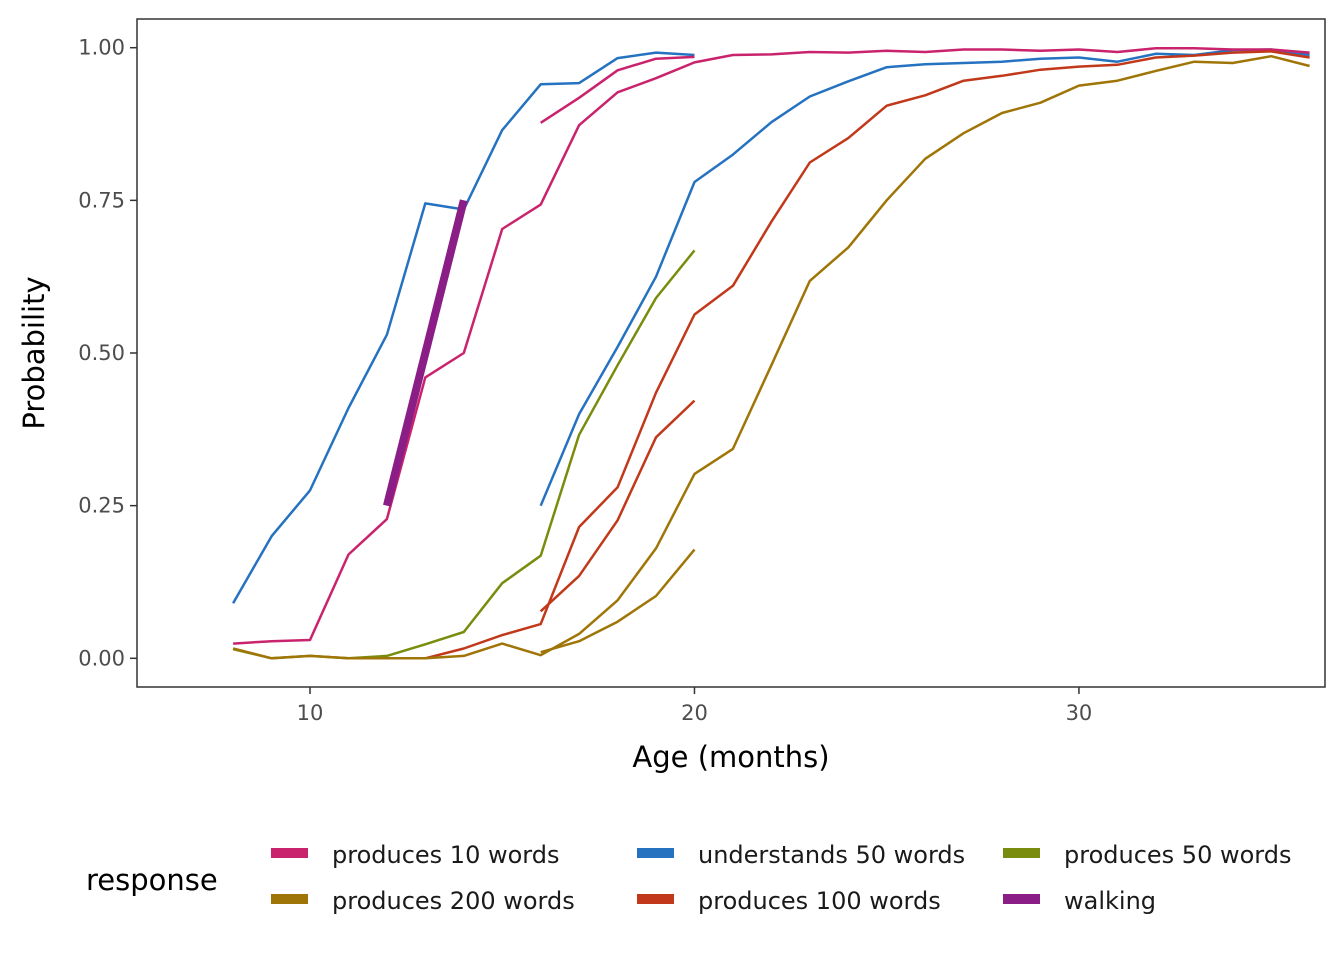 This screenshot has width=1344, height=960. I want to click on legend-item: produces 50 words, so click(1147, 855).